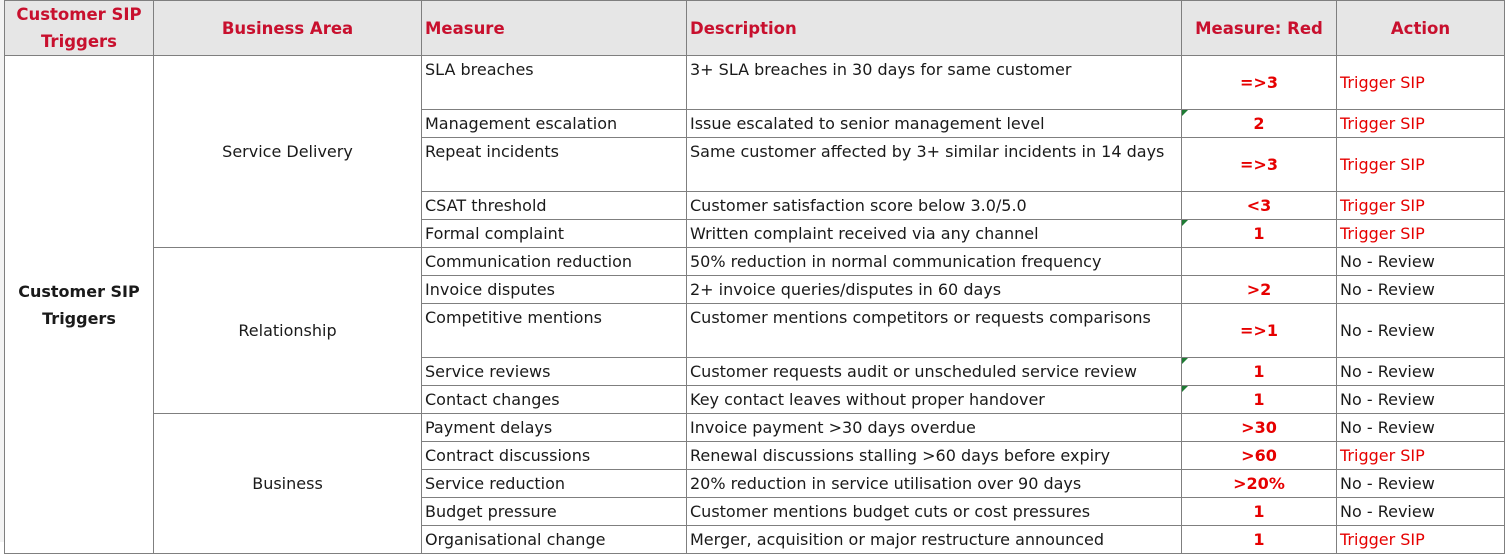 The image size is (1508, 554). What do you see at coordinates (554, 28) in the screenshot?
I see `header-measure: Measure` at bounding box center [554, 28].